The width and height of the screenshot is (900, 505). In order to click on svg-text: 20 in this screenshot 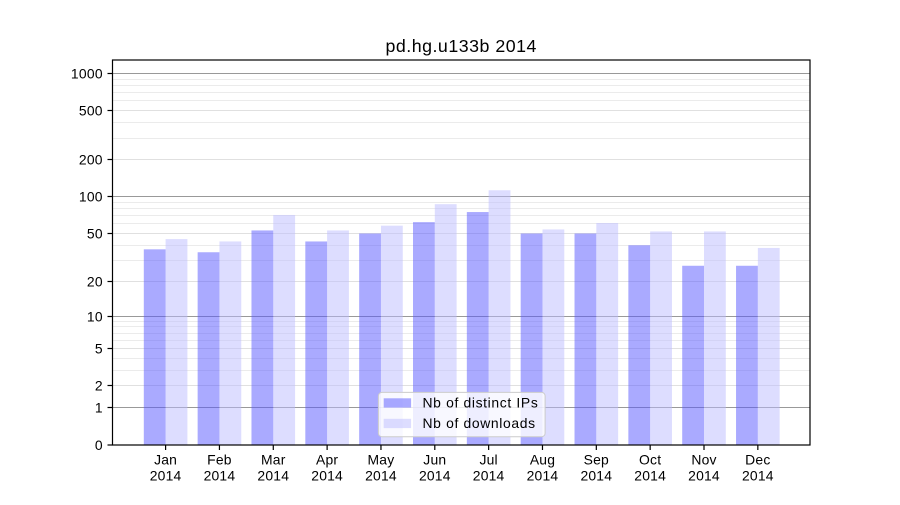, I will do `click(95, 281)`.